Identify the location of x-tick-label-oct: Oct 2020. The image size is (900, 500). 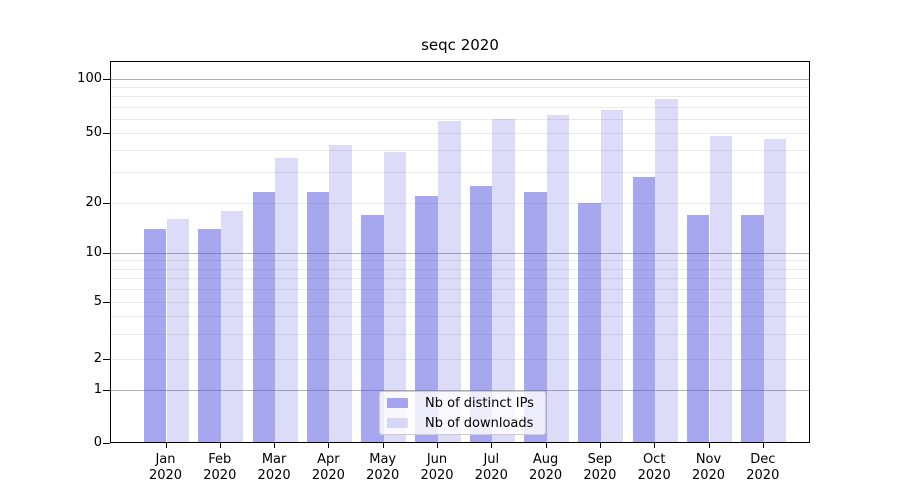
(654, 468).